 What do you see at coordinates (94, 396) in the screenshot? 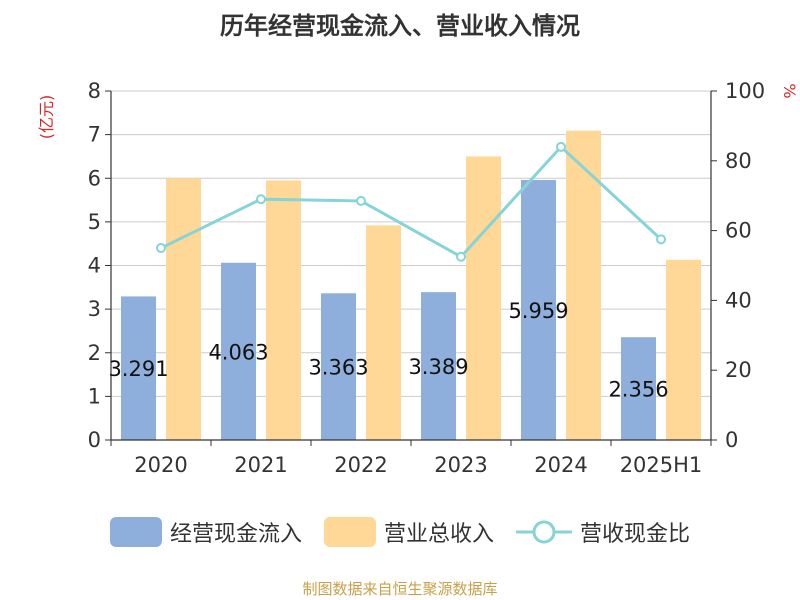
I see `y-left-tick-label: 1` at bounding box center [94, 396].